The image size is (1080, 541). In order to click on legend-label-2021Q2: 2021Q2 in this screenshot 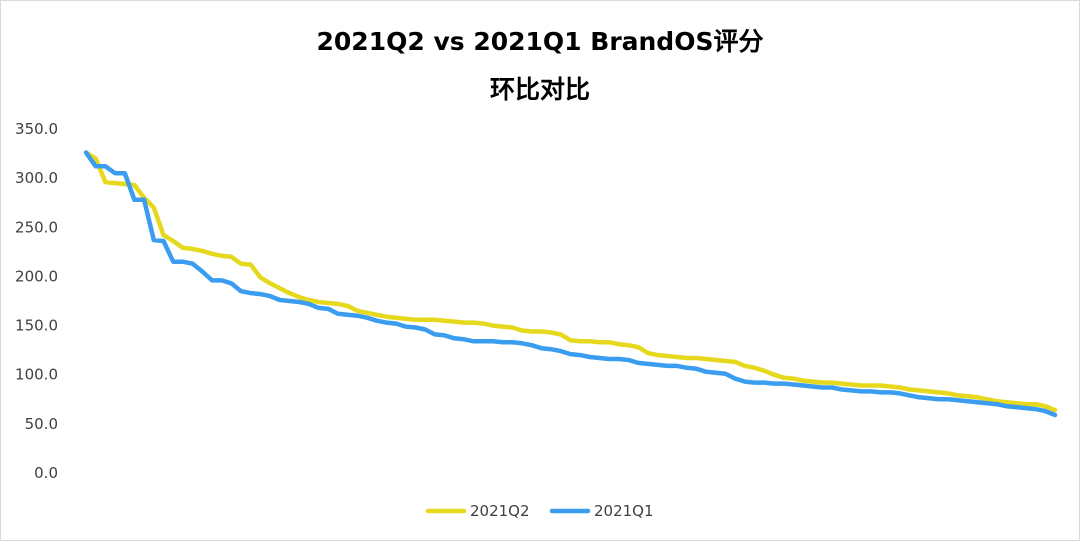, I will do `click(500, 511)`.